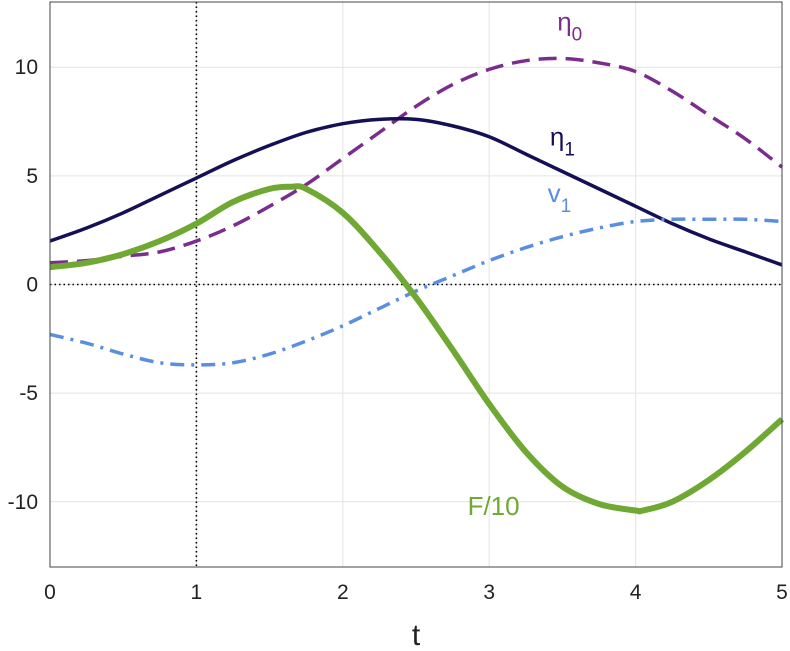 This screenshot has height=651, width=790. I want to click on x-tick-label: 0, so click(50, 592).